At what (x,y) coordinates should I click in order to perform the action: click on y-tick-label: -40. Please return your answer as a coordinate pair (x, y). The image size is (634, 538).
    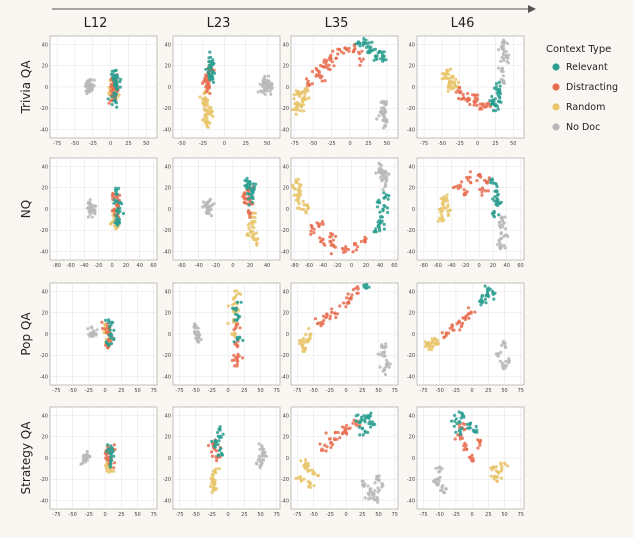
    Looking at the image, I should click on (285, 377).